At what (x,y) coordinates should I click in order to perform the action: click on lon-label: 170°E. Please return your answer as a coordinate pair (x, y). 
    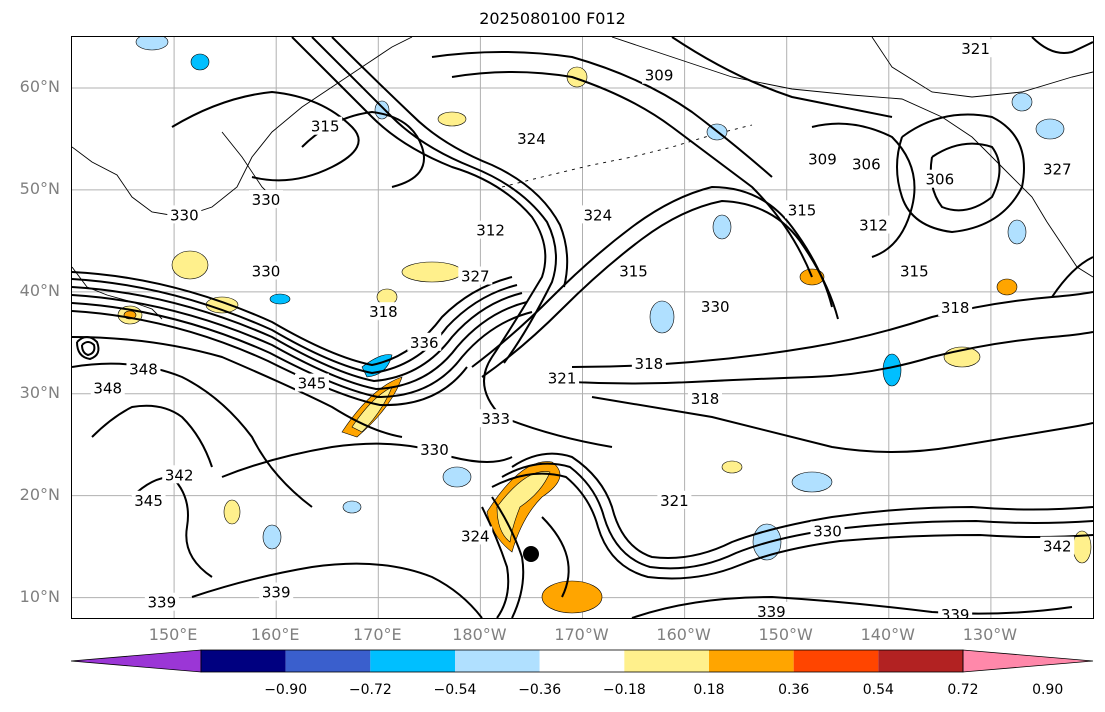
    Looking at the image, I should click on (377, 634).